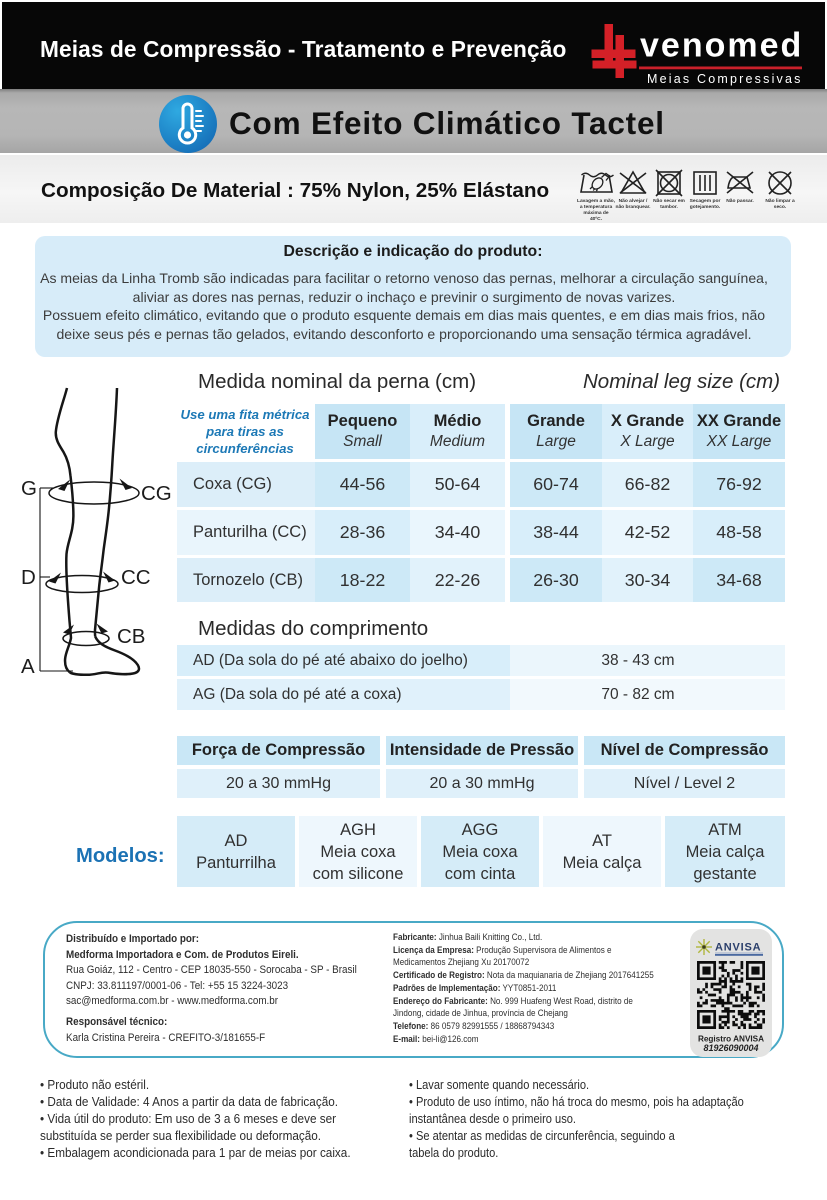 This screenshot has height=1200, width=827. What do you see at coordinates (669, 207) in the screenshot?
I see `svg-text: tambor.` at bounding box center [669, 207].